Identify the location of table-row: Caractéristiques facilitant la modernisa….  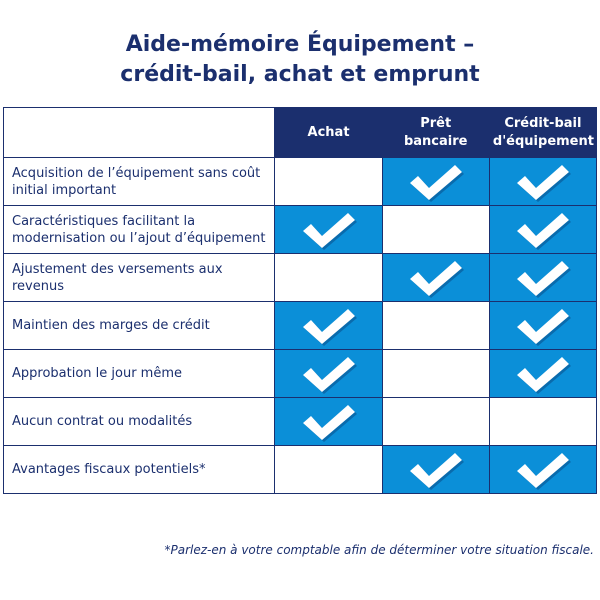
(300, 229).